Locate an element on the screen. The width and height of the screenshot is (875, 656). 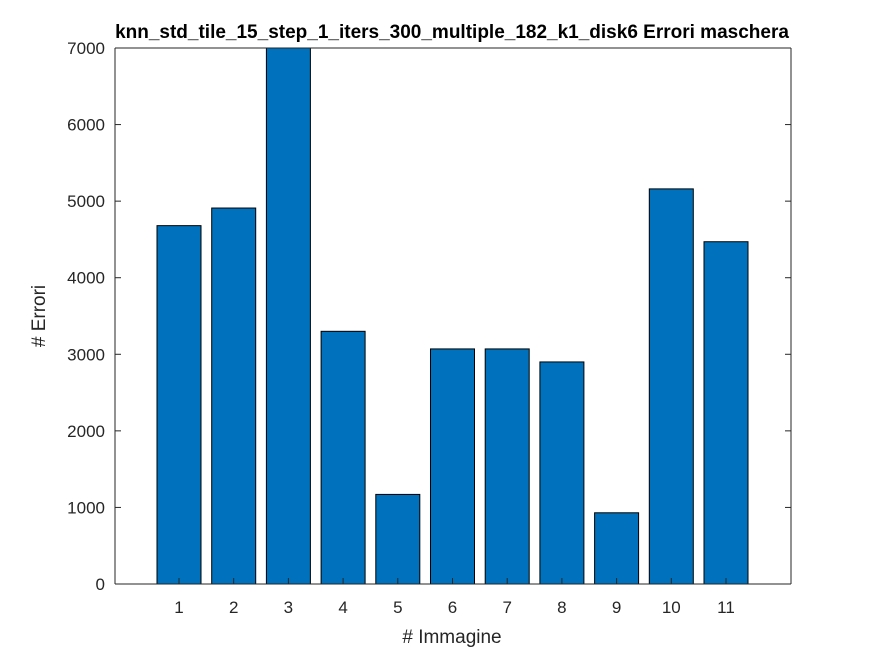
x-ticks-group: 1 2 3 4 5 6 7 8 9 10 11 is located at coordinates (454, 597).